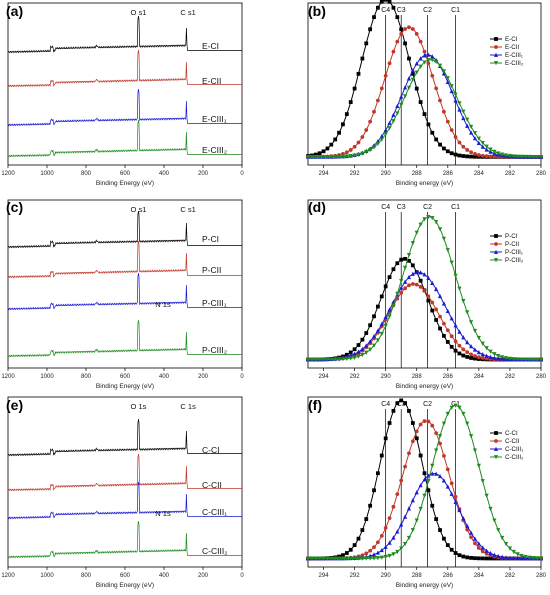 Image resolution: width=550 pixels, height=595 pixels. I want to click on peak-label: O 1s, so click(139, 406).